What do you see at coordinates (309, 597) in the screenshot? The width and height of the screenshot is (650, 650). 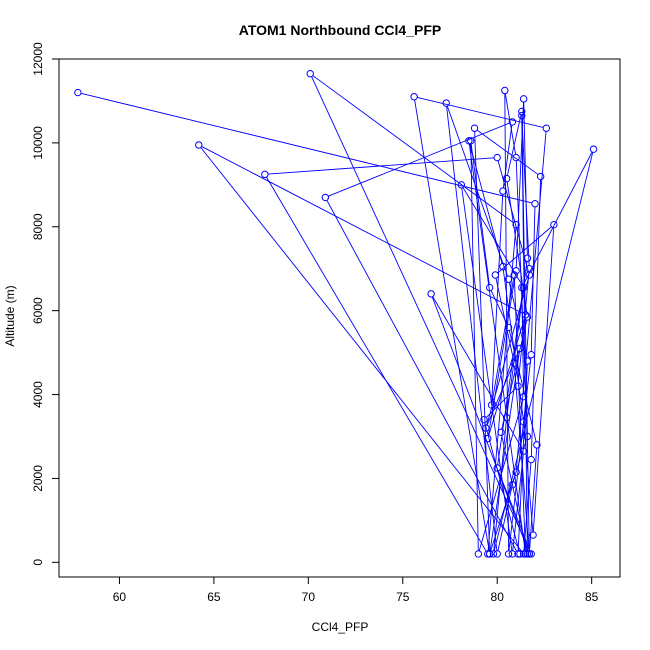 I see `x-tick-label: 70` at bounding box center [309, 597].